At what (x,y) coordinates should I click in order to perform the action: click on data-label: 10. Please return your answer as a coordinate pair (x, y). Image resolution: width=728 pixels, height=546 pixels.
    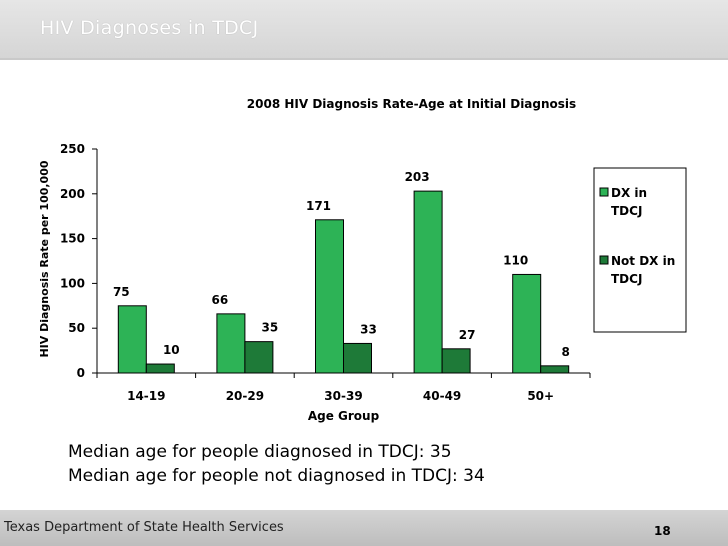
    Looking at the image, I should click on (171, 350).